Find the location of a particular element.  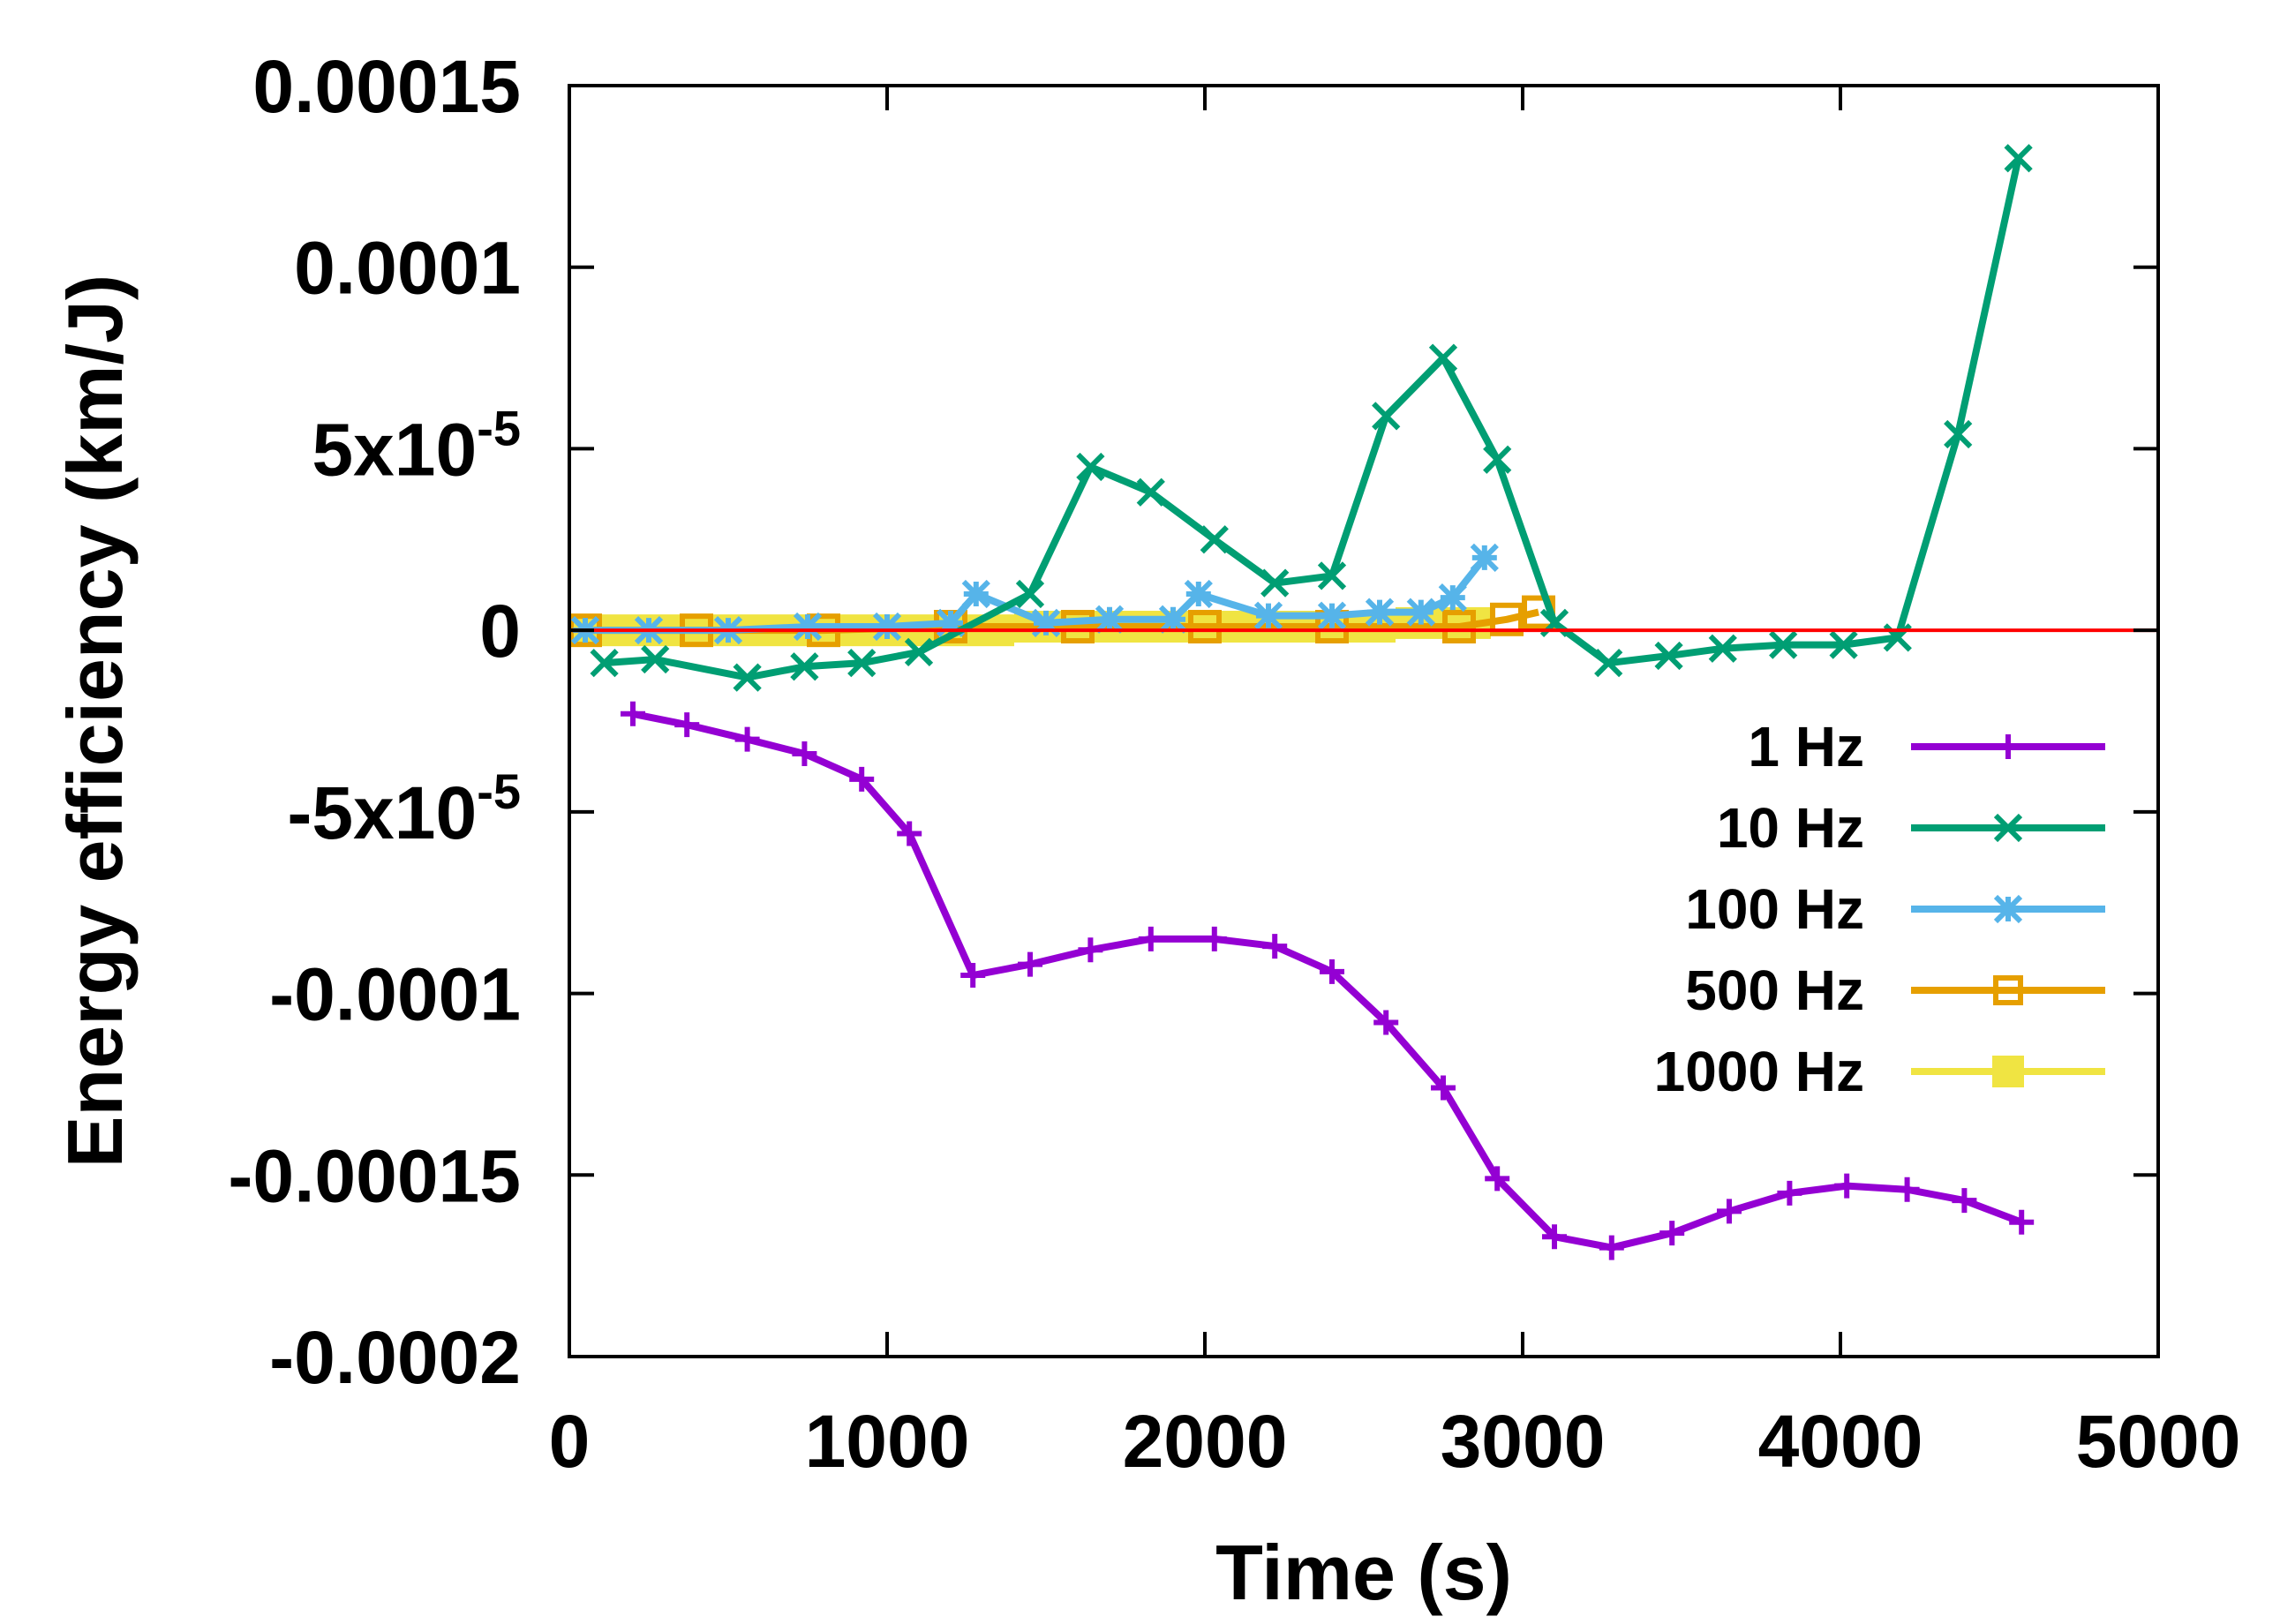

y-tick-label-base: 5x10 is located at coordinates (394, 449).